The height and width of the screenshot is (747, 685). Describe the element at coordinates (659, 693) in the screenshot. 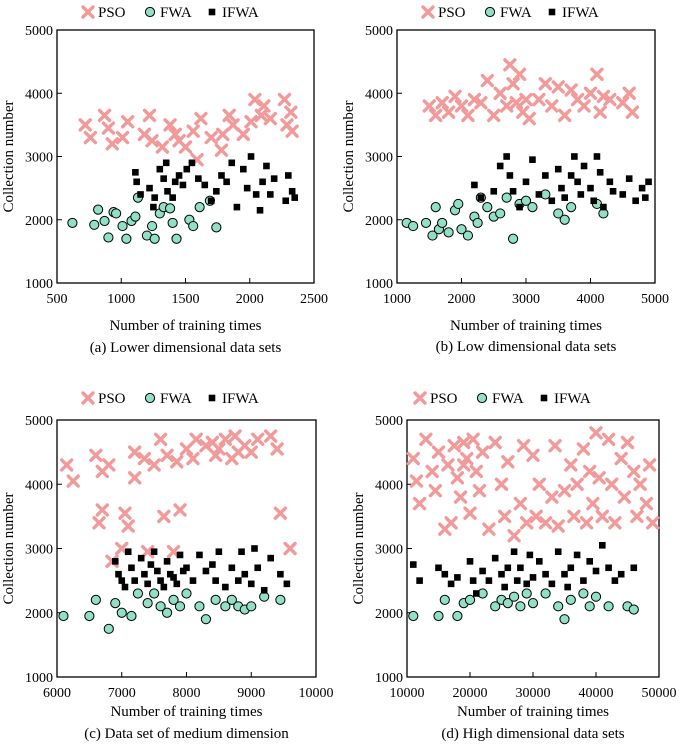

I see `x-tick-label: 50000` at that location.